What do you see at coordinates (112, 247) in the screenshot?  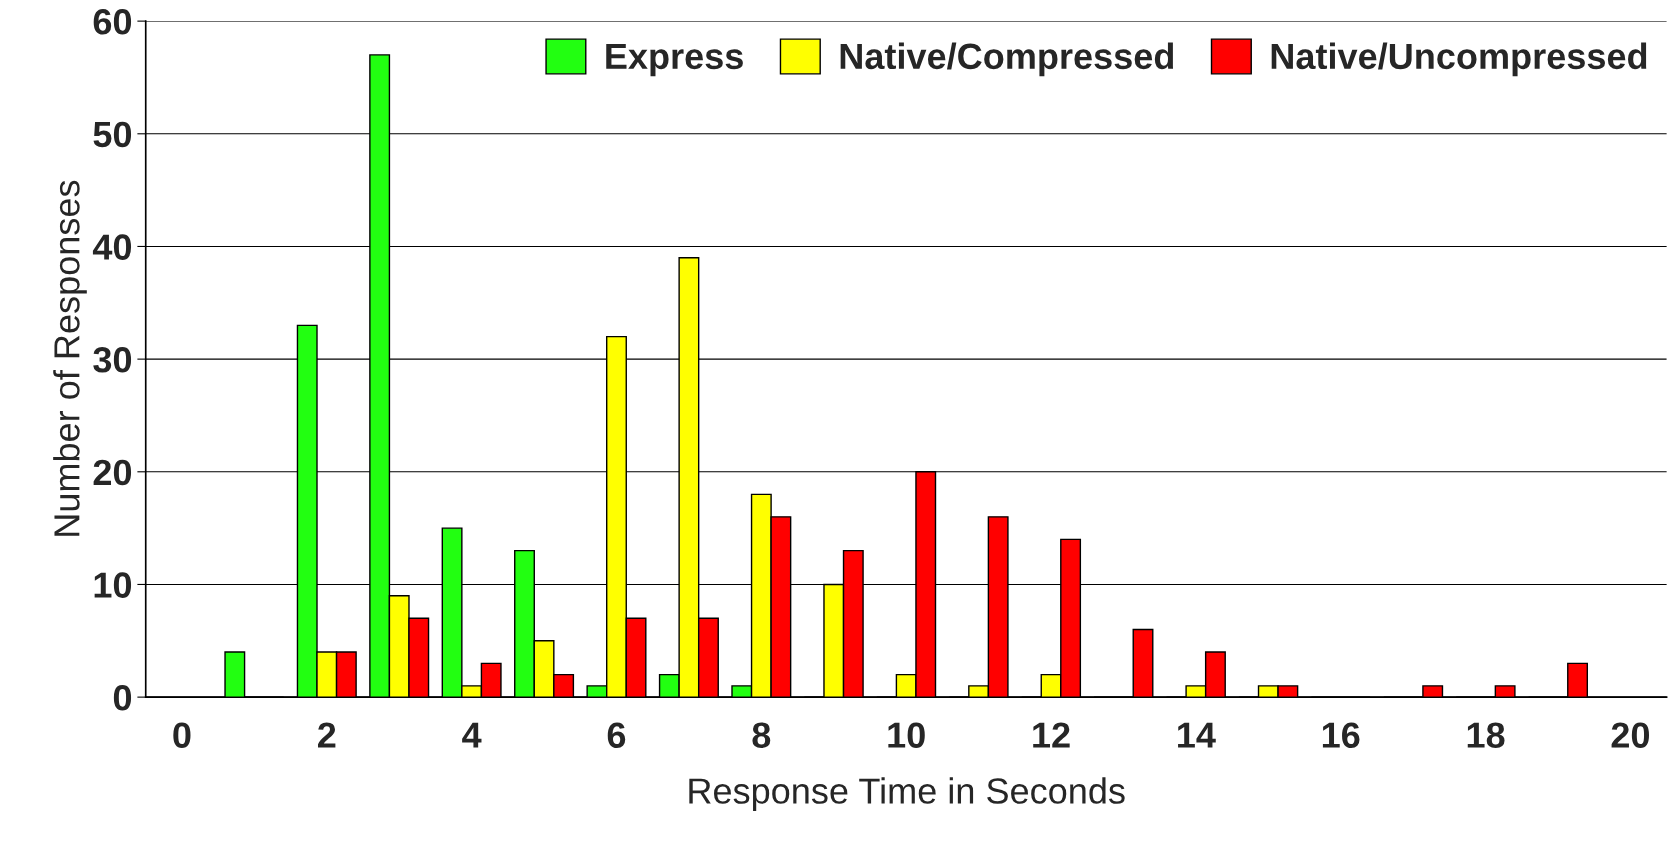 I see `y-tick-label: 40` at bounding box center [112, 247].